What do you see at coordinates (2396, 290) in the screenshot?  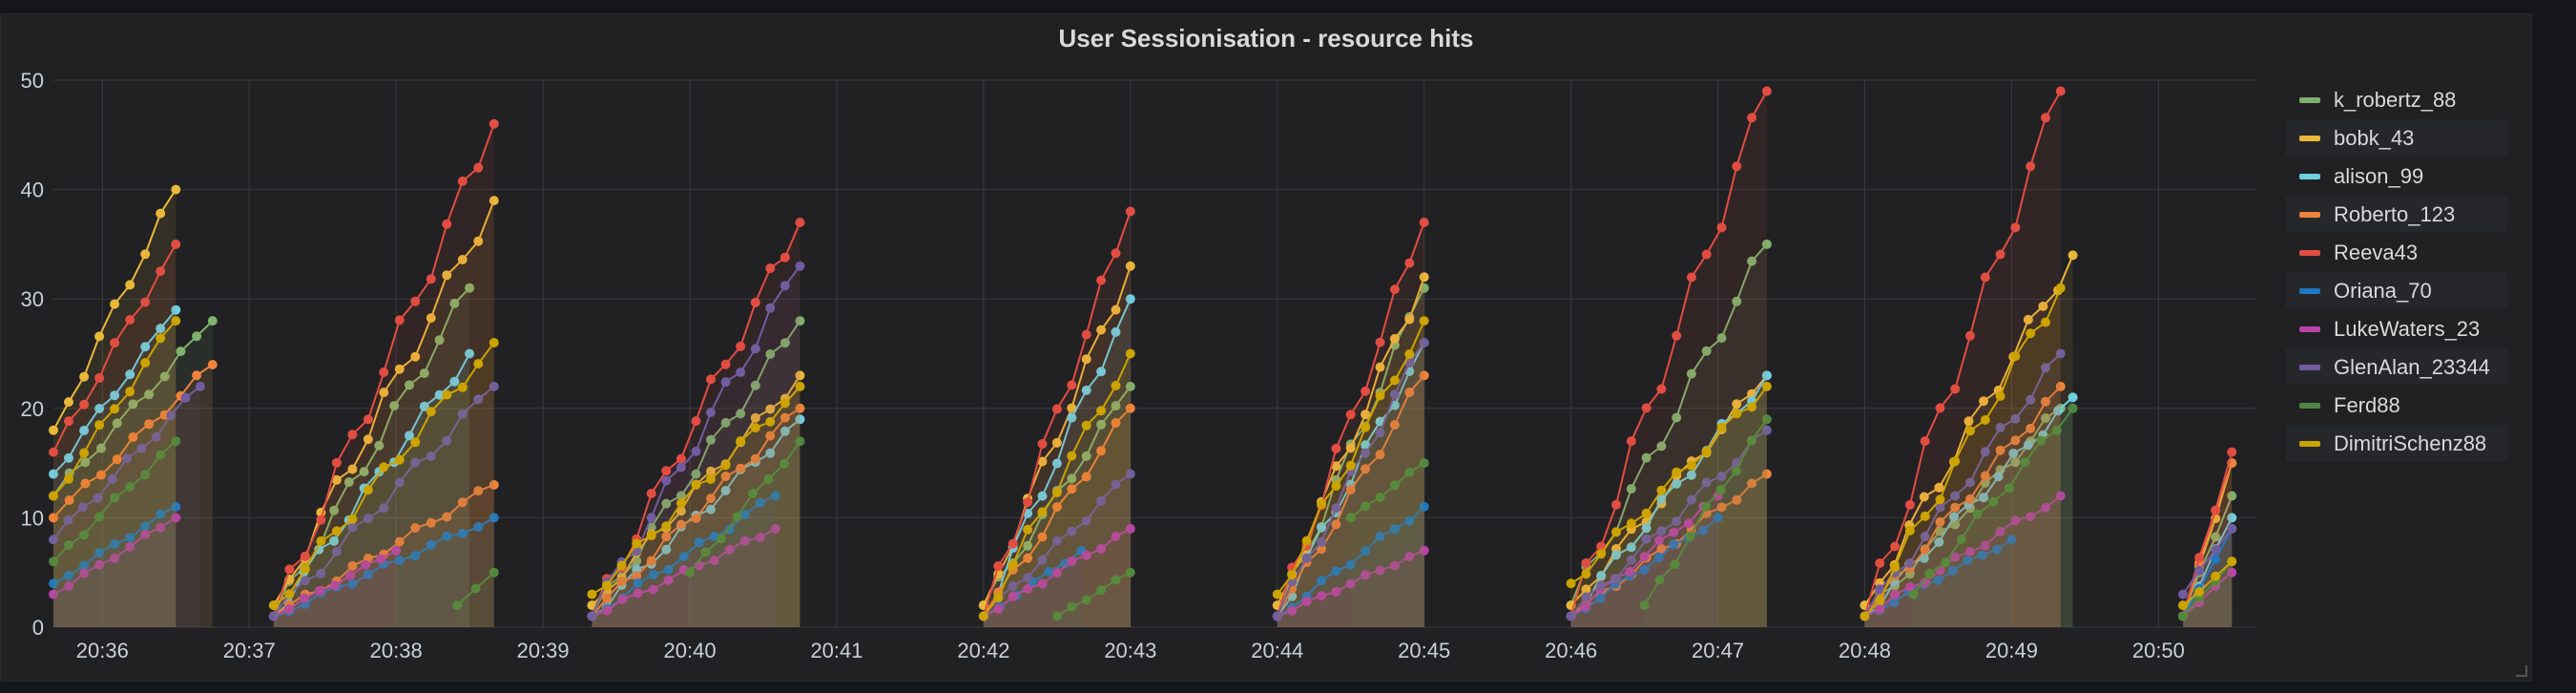 I see `legend-item: Oriana_70` at bounding box center [2396, 290].